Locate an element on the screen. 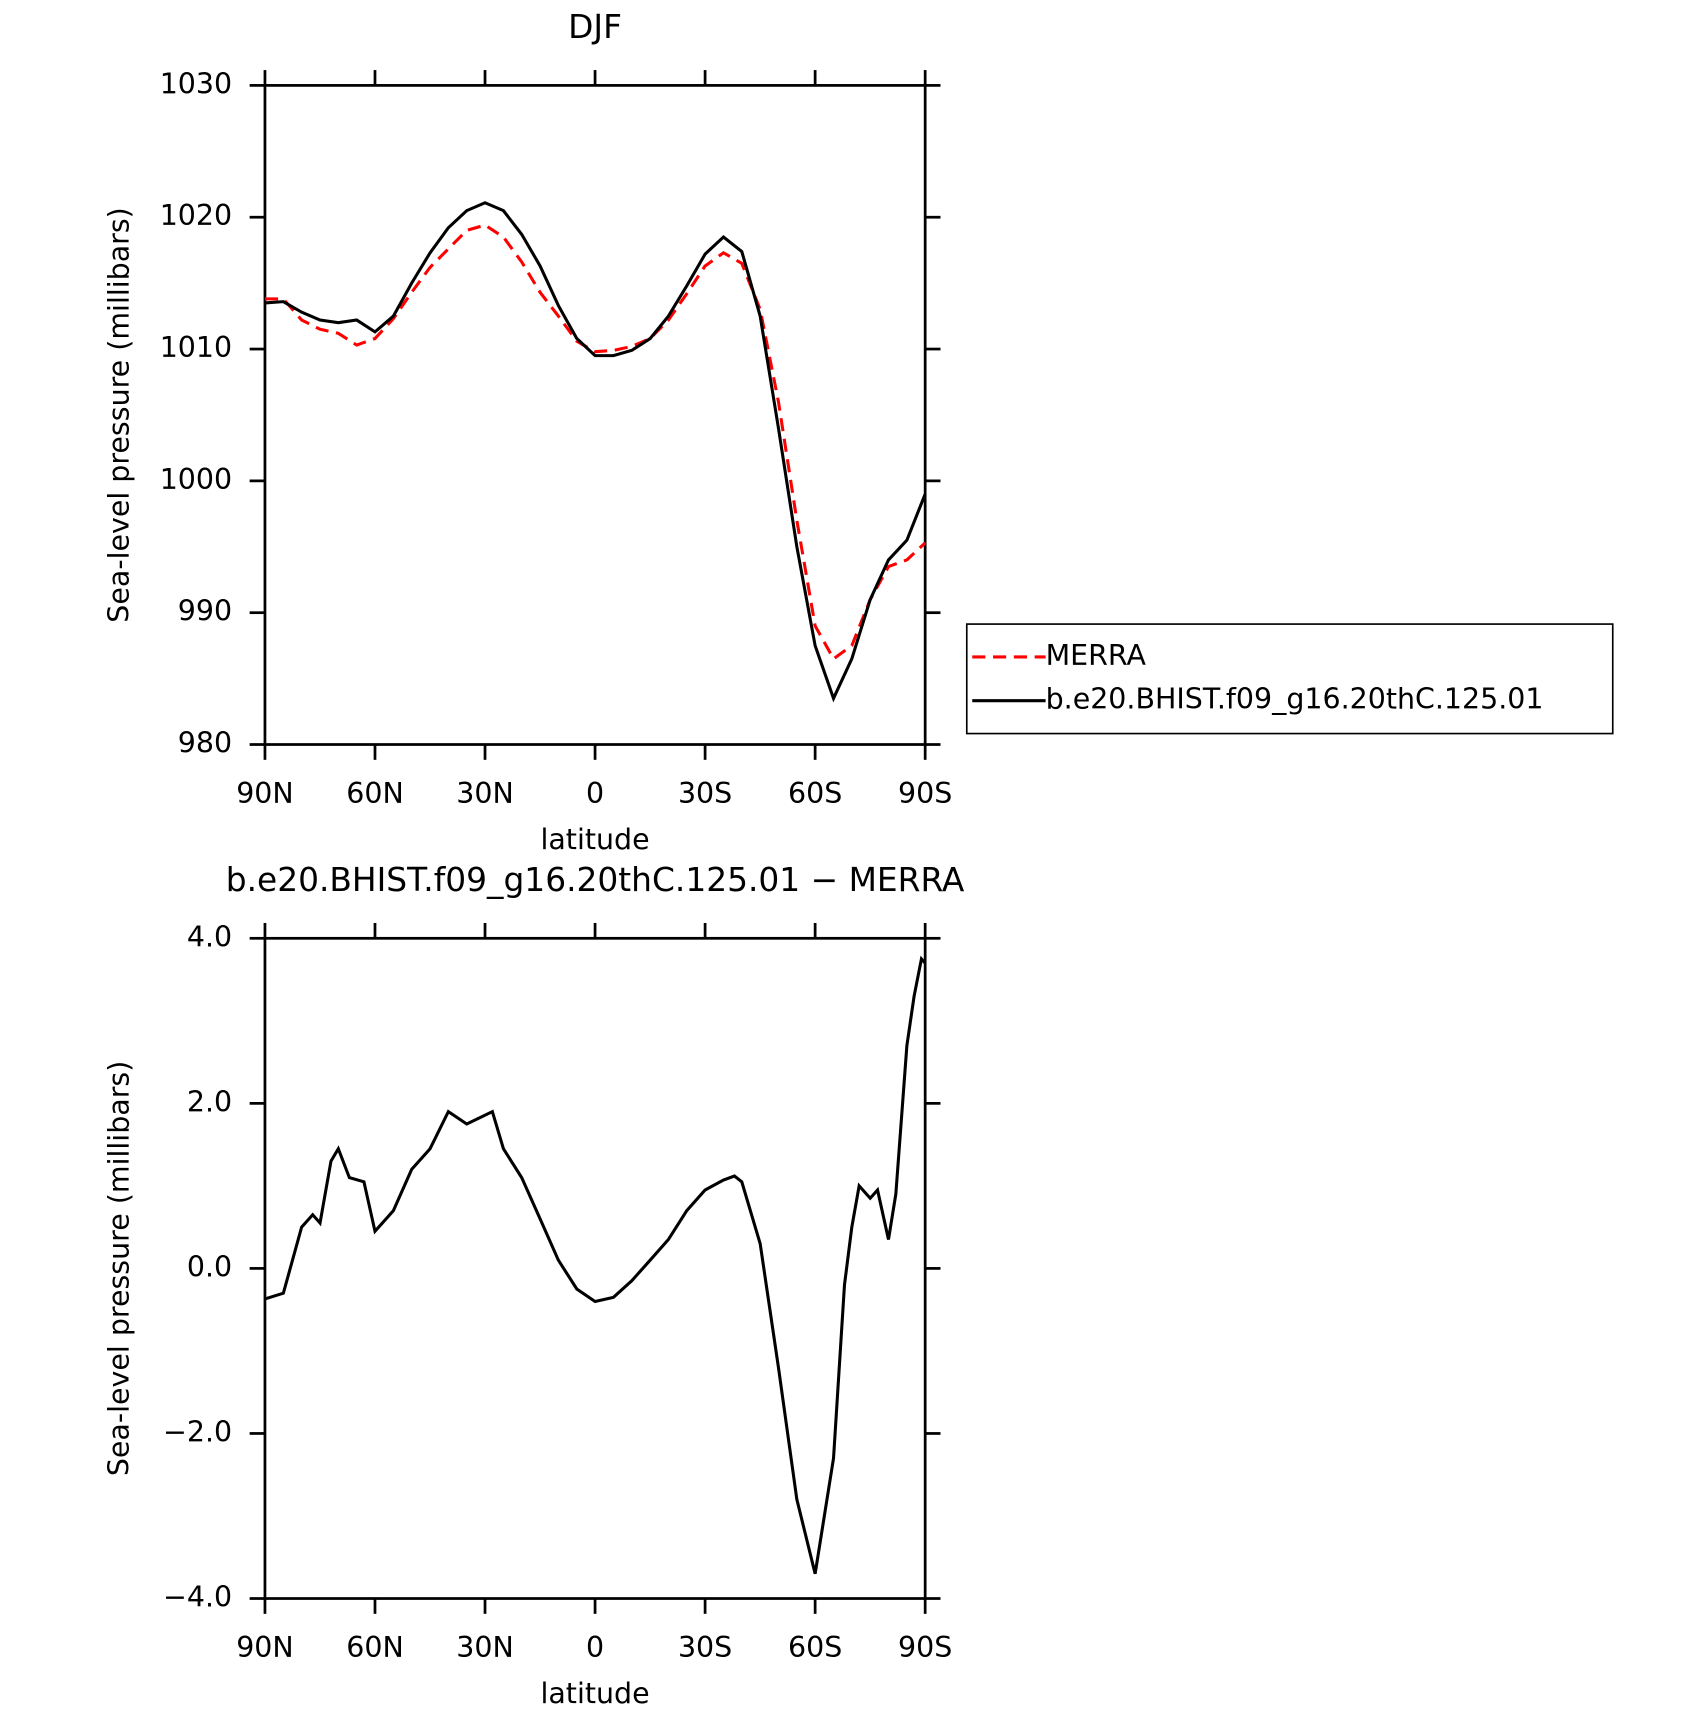 The width and height of the screenshot is (1708, 1712). y-tick-label: 990 is located at coordinates (205, 611).